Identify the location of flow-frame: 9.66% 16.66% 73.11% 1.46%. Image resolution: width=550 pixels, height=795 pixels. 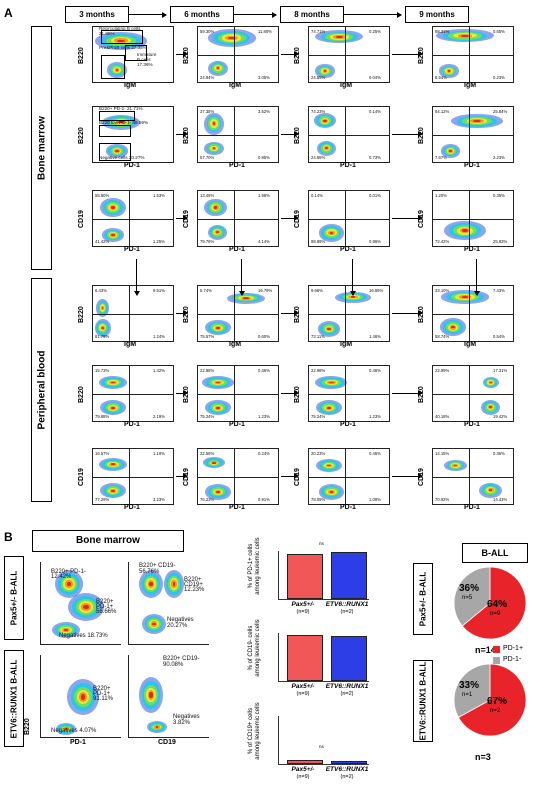
(349, 313).